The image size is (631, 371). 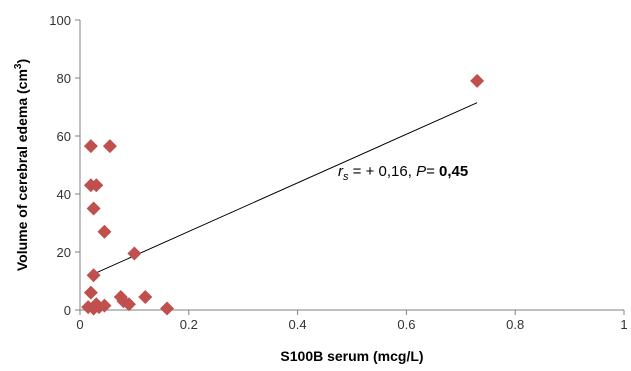 I want to click on r-symbol: r, so click(x=341, y=171).